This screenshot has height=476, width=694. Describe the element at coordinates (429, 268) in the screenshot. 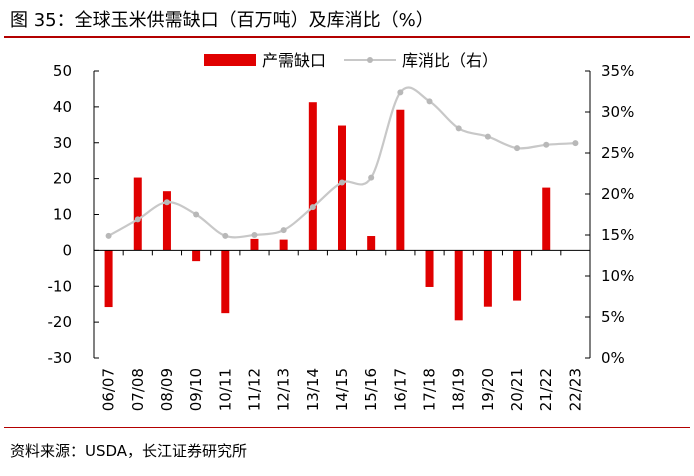

I see `bar-17/18` at that location.